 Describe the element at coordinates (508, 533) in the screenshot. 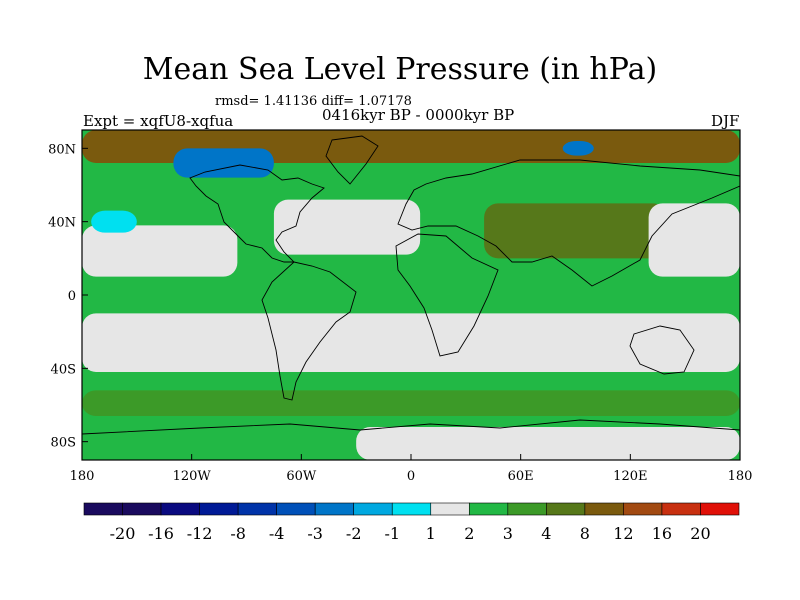

I see `colorbar-label: 3` at that location.